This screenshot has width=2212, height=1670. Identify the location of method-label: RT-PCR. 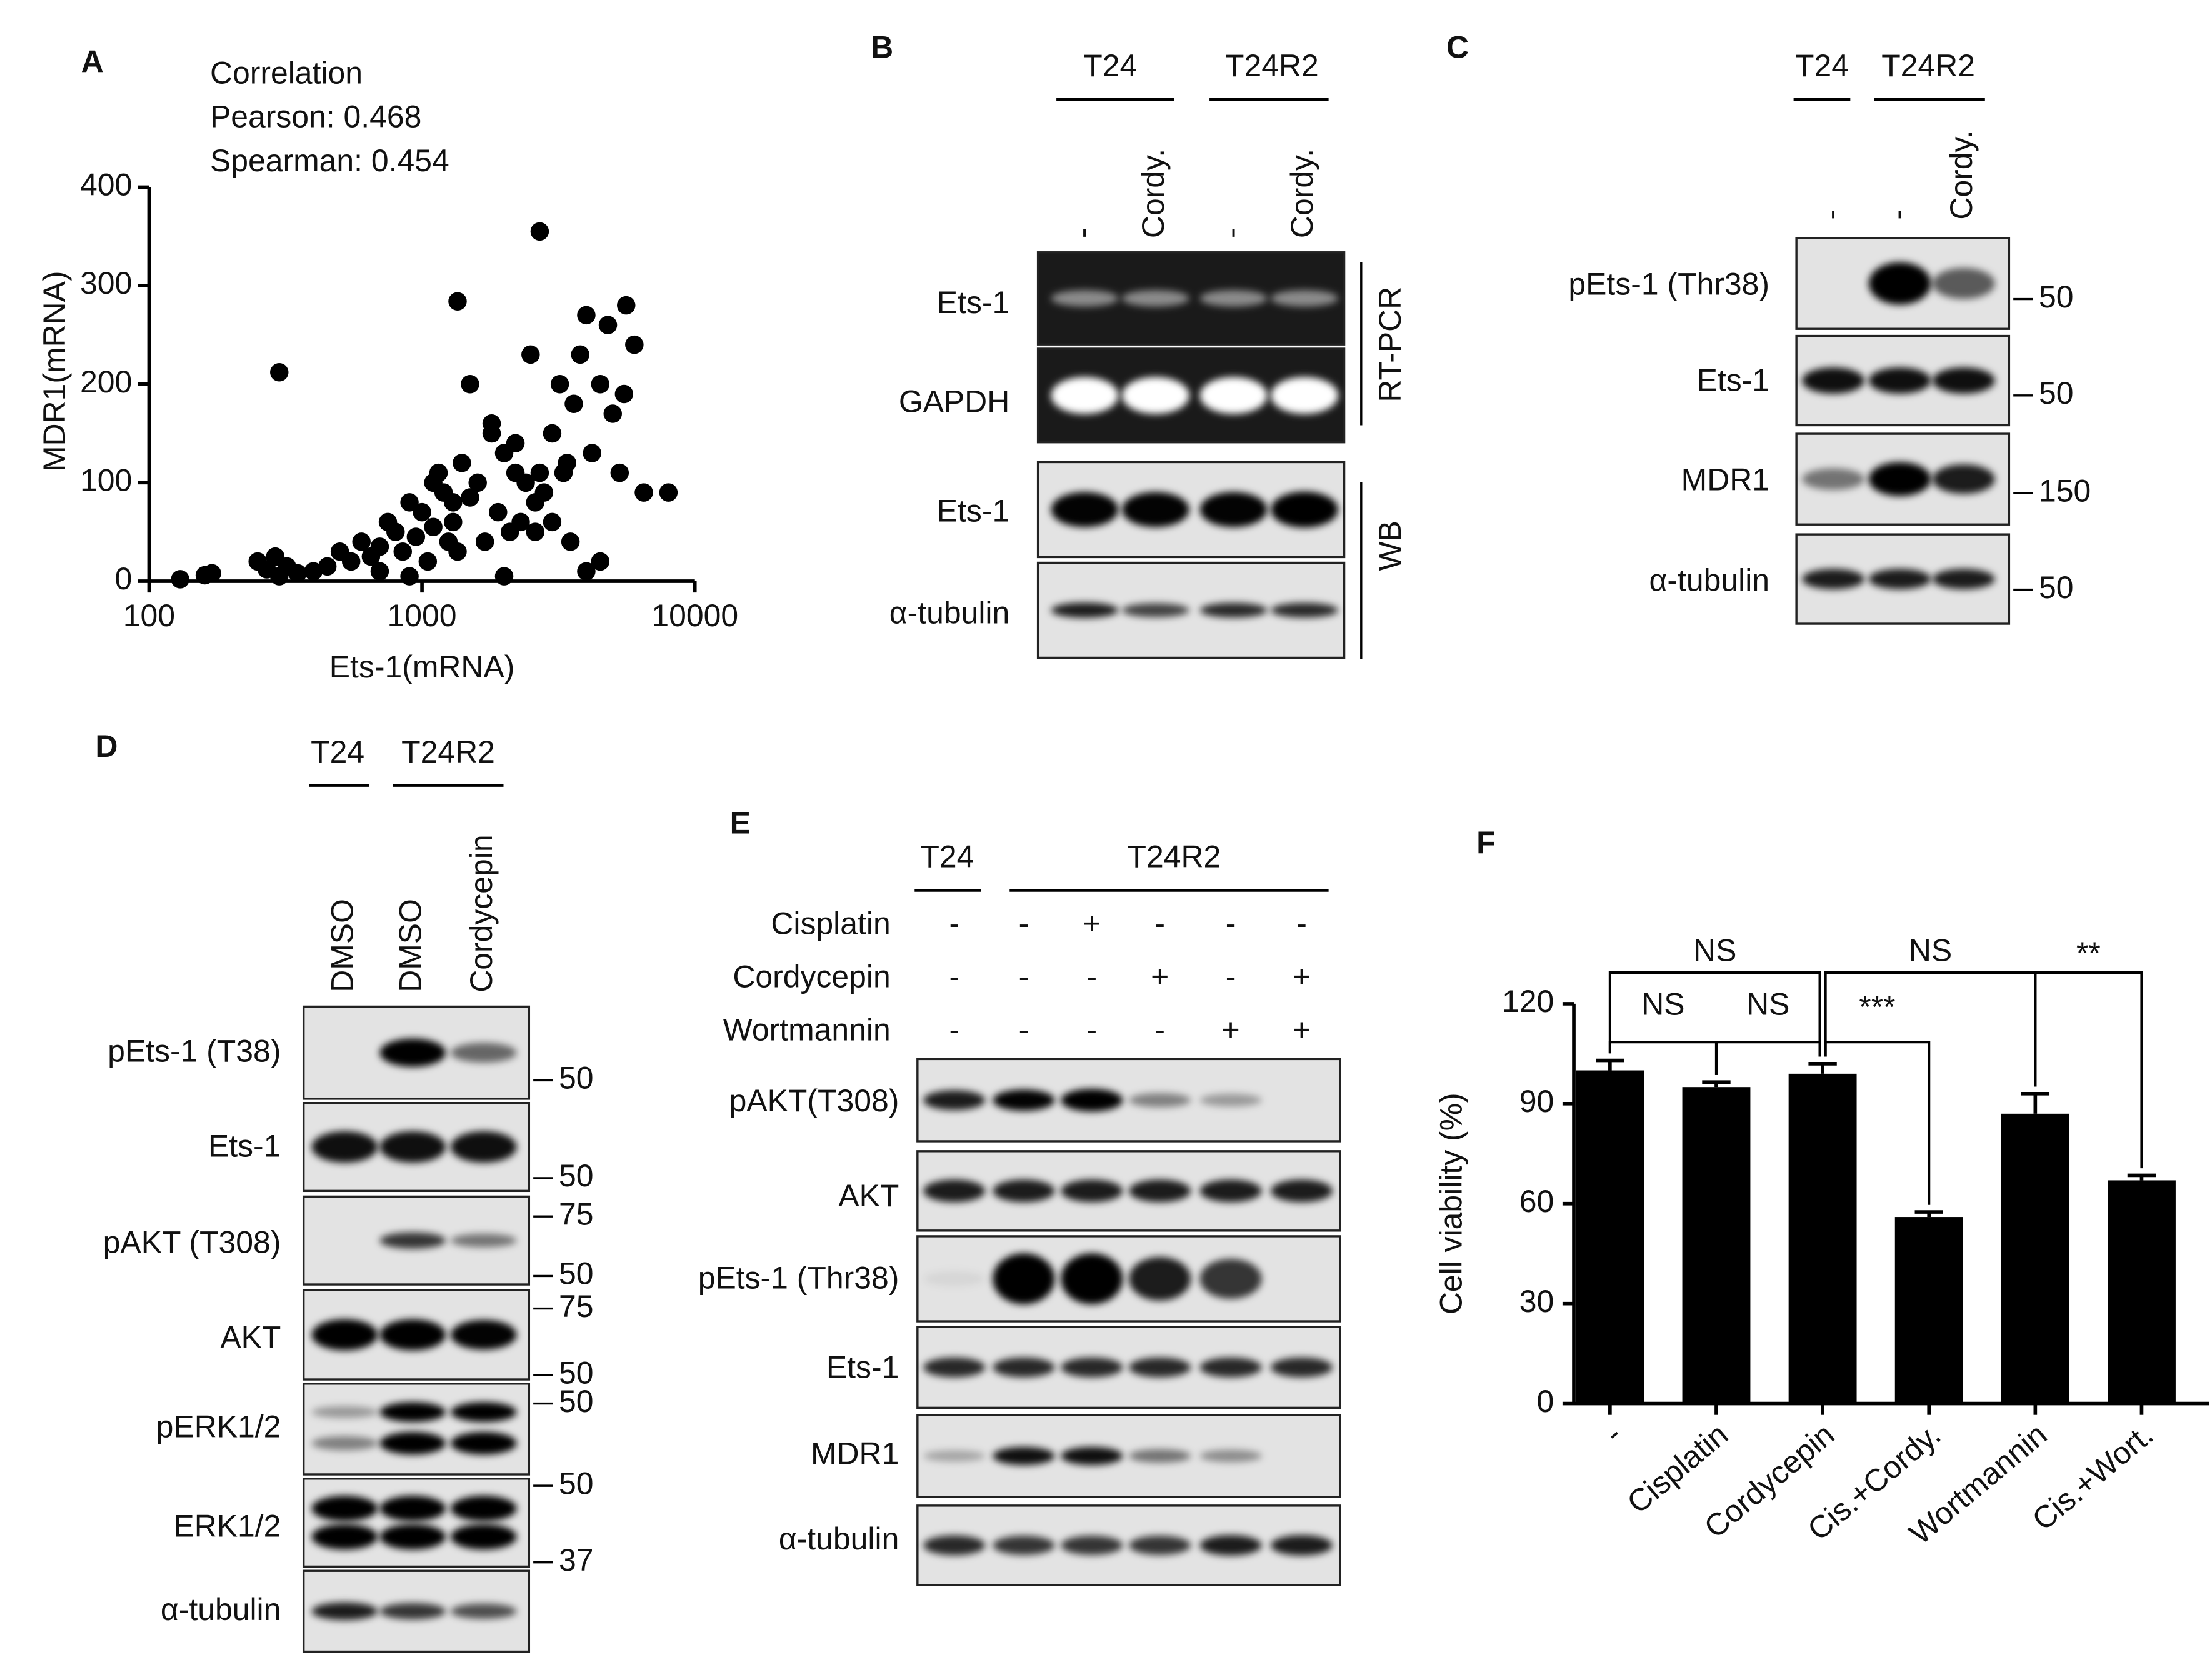
(1390, 344).